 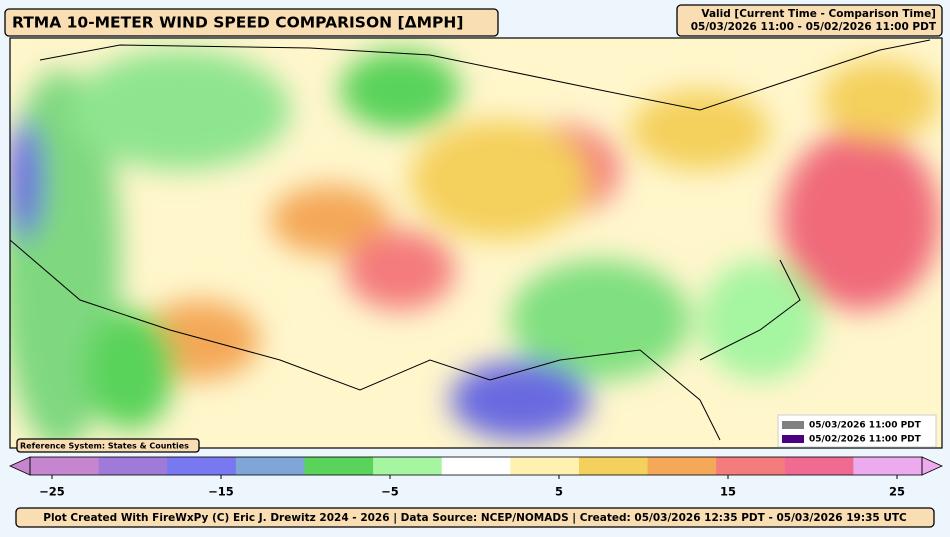 What do you see at coordinates (932, 466) in the screenshot?
I see `colorbar-extend-high` at bounding box center [932, 466].